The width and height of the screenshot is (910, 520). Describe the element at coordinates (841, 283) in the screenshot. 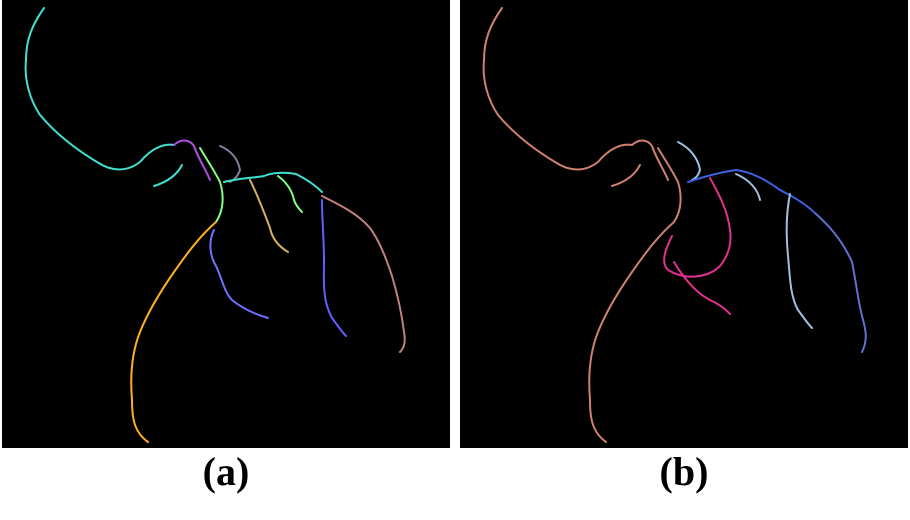

I see `vessel-branch-blue-outer` at that location.